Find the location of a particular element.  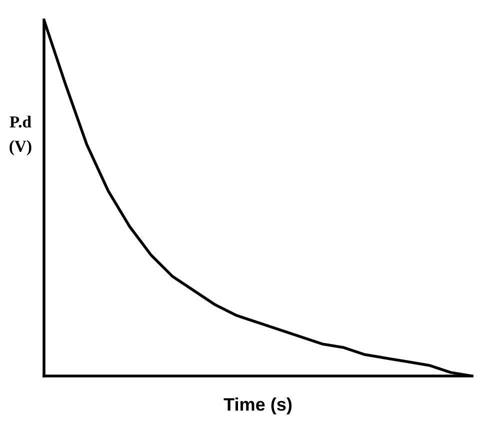

x-axis-title: Time (s) is located at coordinates (258, 406).